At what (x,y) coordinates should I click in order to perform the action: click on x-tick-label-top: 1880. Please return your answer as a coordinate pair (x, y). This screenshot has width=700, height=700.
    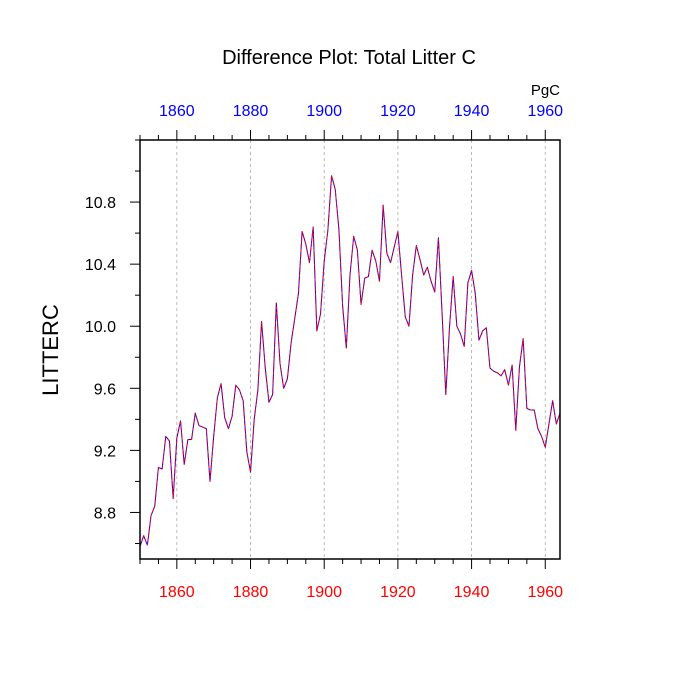
    Looking at the image, I should click on (251, 111).